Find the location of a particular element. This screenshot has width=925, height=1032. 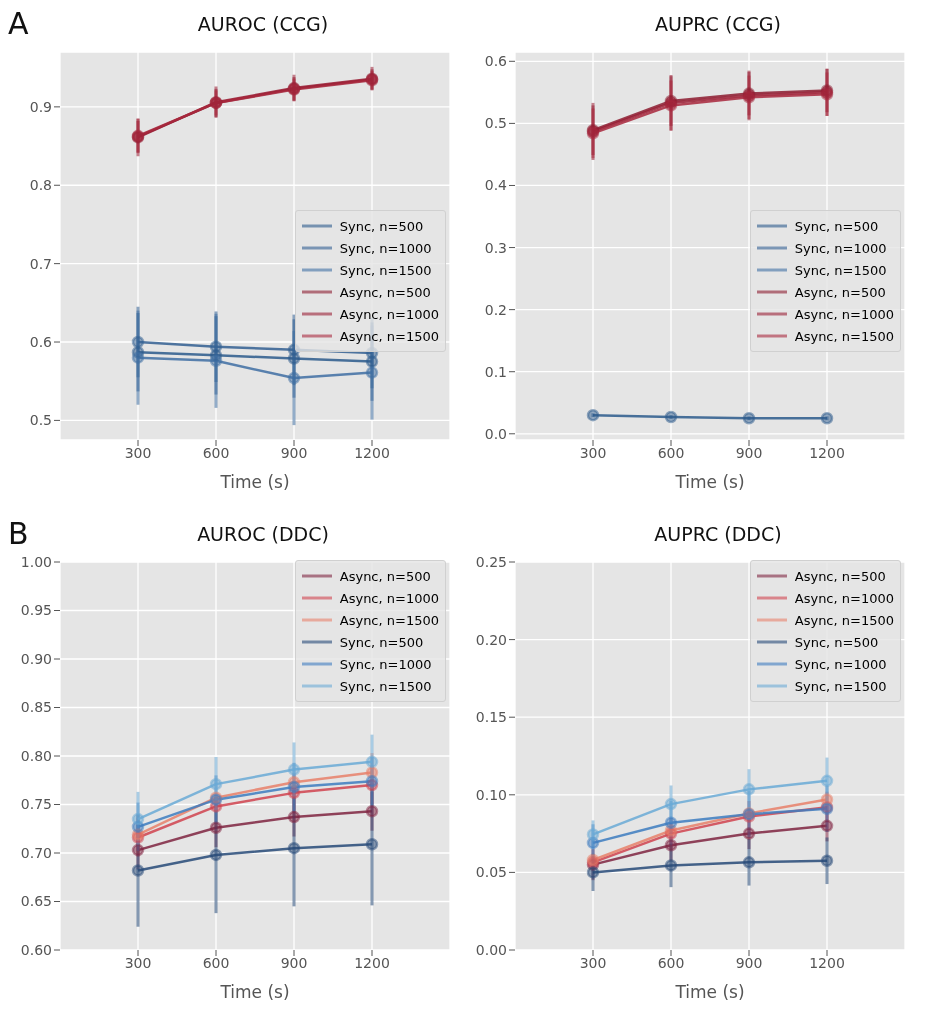

y-tick-label: 0.20 is located at coordinates (491, 639).